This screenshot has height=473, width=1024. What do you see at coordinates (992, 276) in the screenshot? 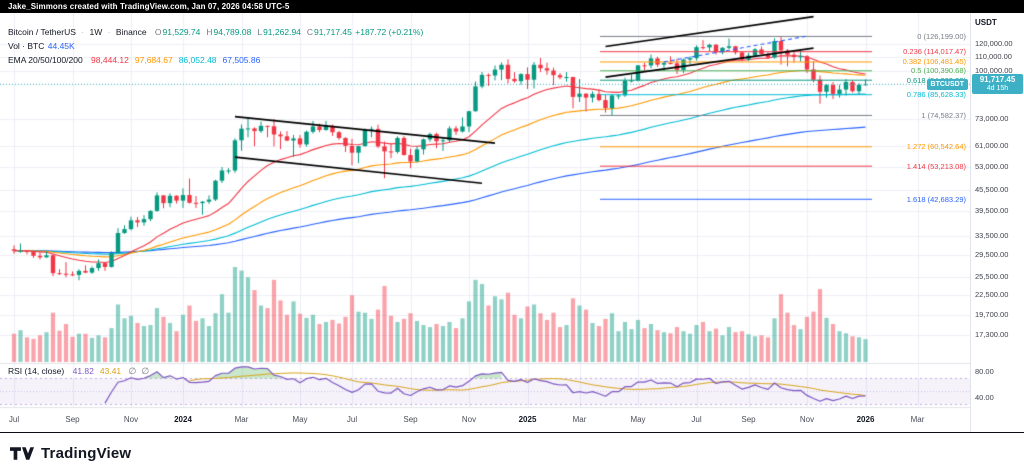
I see `price-tick: 25,500.00` at bounding box center [992, 276].